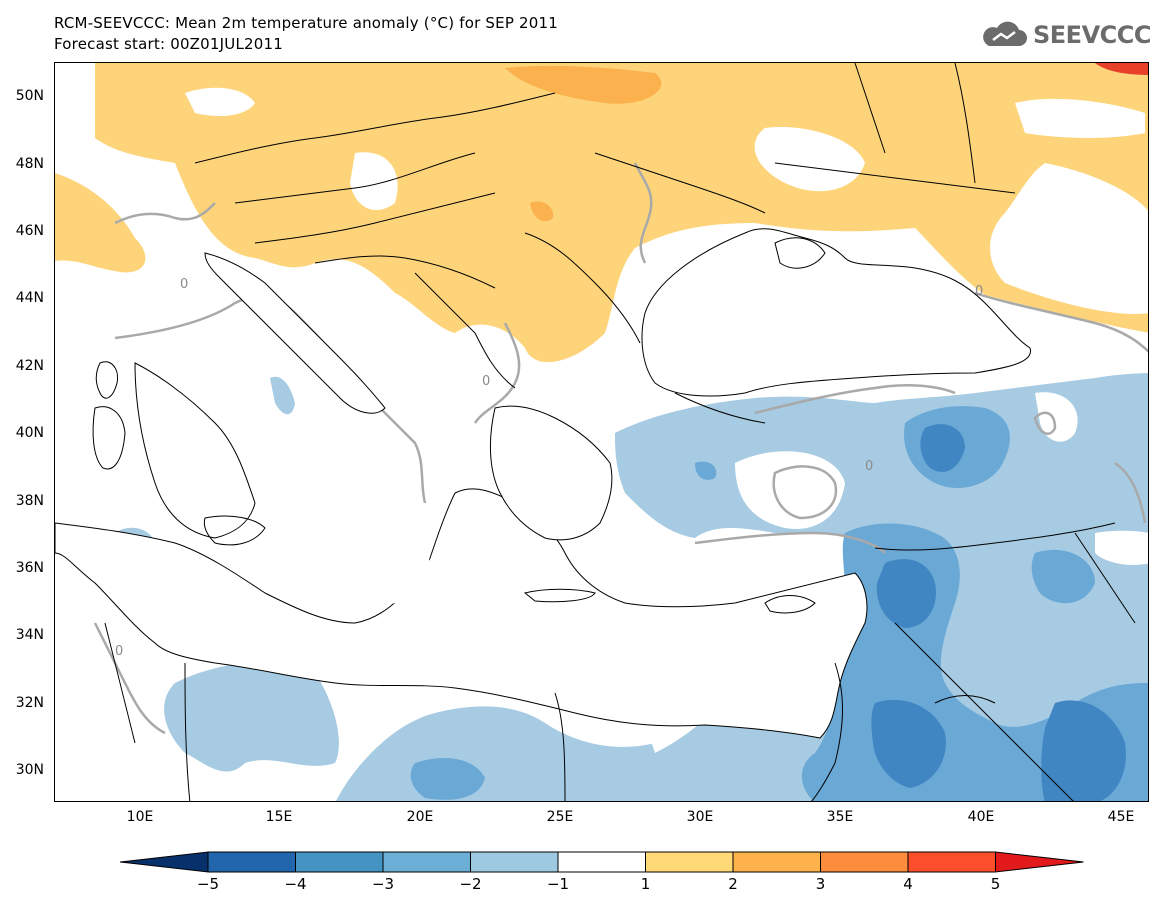  Describe the element at coordinates (29, 501) in the screenshot. I see `lat-tick-label: 38N` at that location.